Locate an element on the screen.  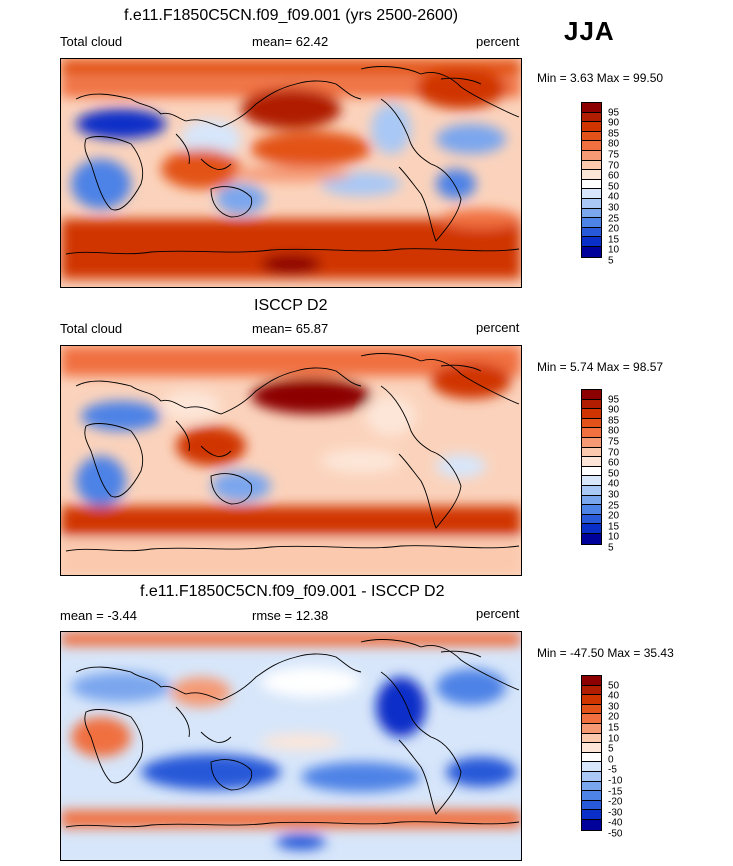
rmse-label: rmse = 12.38 is located at coordinates (290, 615).